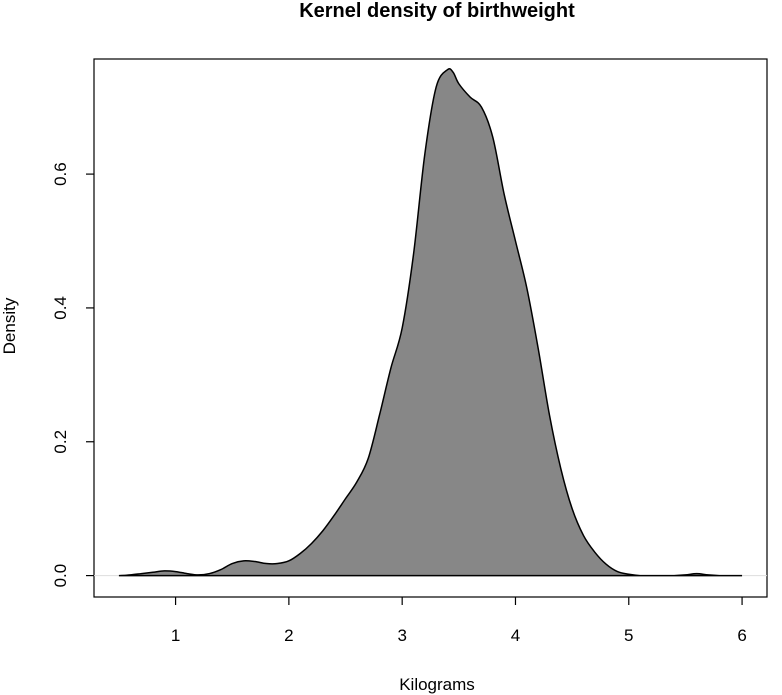 The height and width of the screenshot is (695, 782). Describe the element at coordinates (60, 442) in the screenshot. I see `y-tick-label: 0.2` at that location.